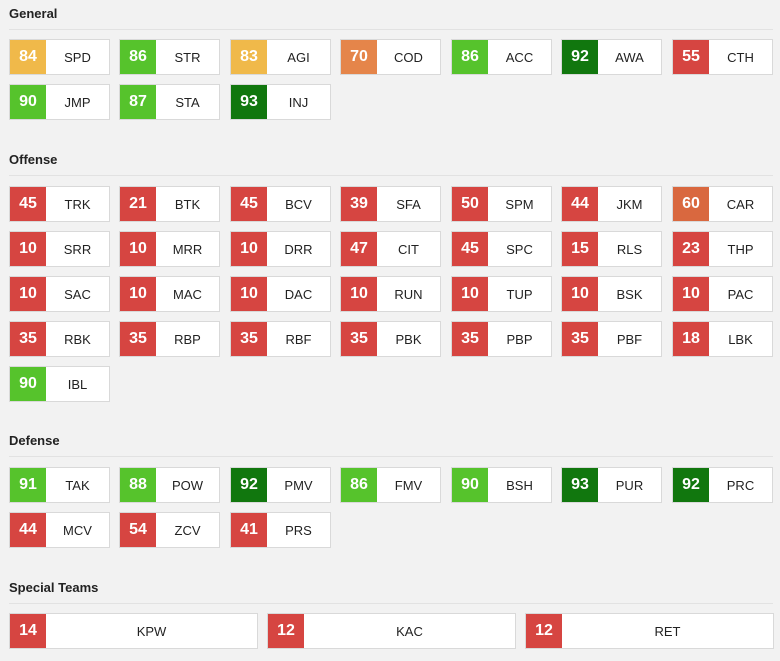 The width and height of the screenshot is (780, 661). Describe the element at coordinates (611, 204) in the screenshot. I see `rating-tile-jkm: 44 JKM` at that location.